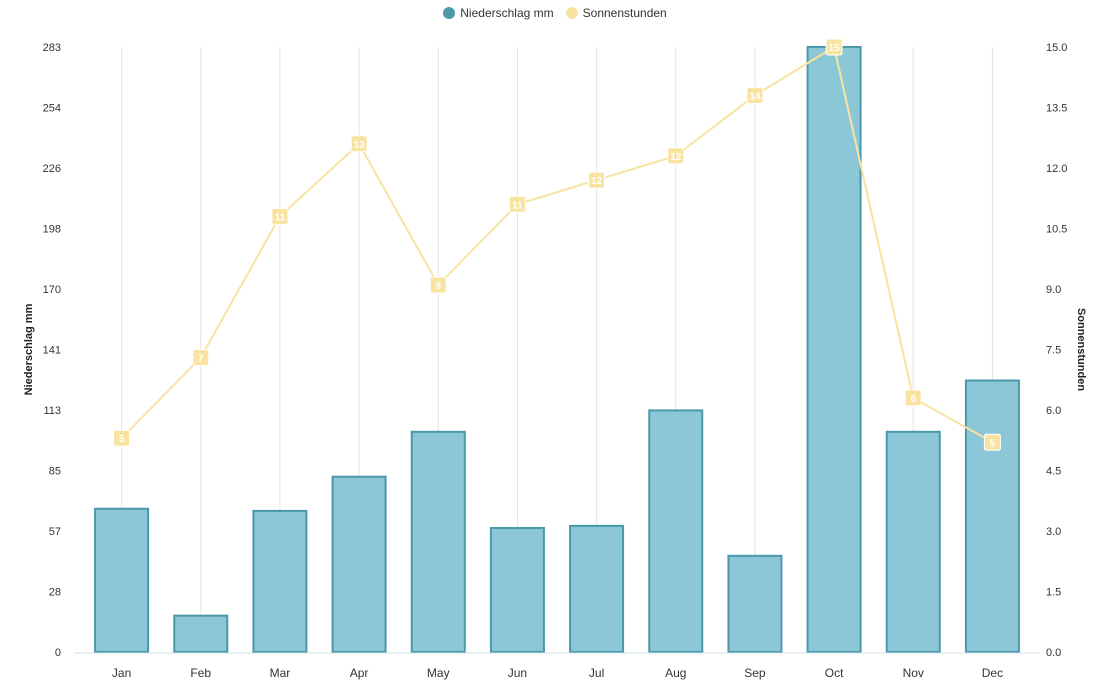 This screenshot has height=689, width=1110. What do you see at coordinates (280, 581) in the screenshot?
I see `bar-mar` at bounding box center [280, 581].